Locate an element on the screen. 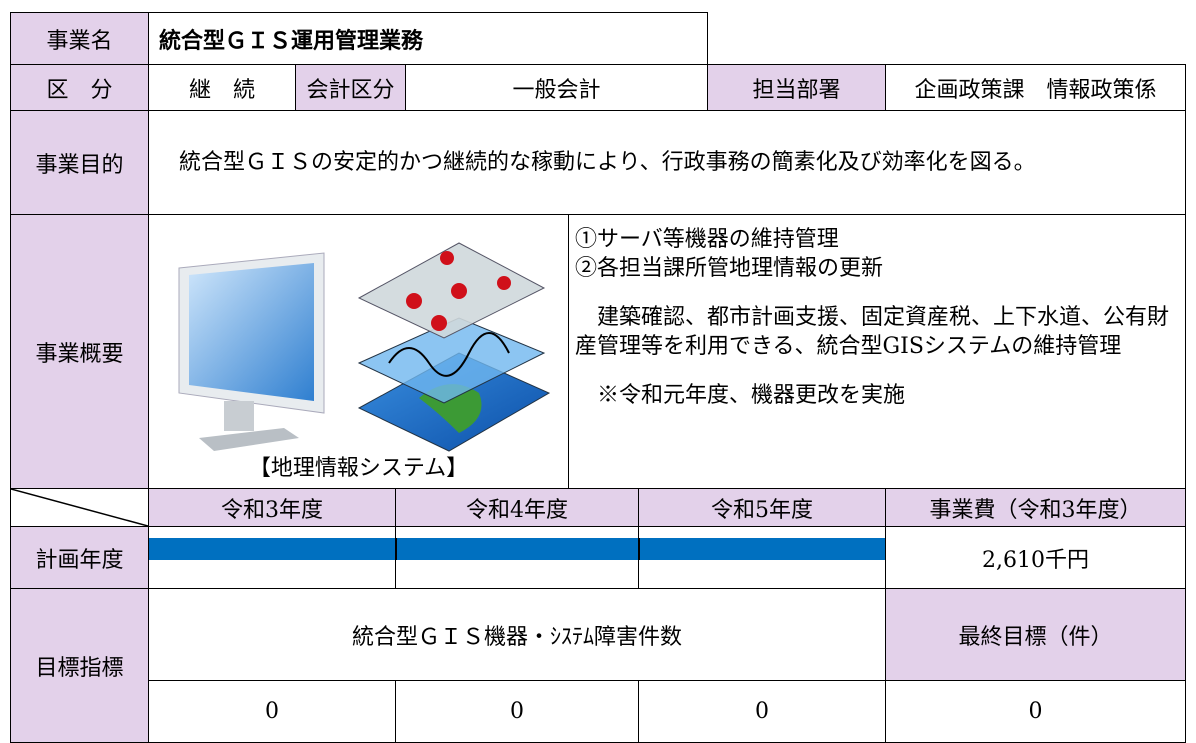 This screenshot has width=1196, height=743. cell: 統合型ＧＩＳの安定的かつ継続的な稼動により、行政事務の簡素化及び効率化を図る。 is located at coordinates (667, 162).